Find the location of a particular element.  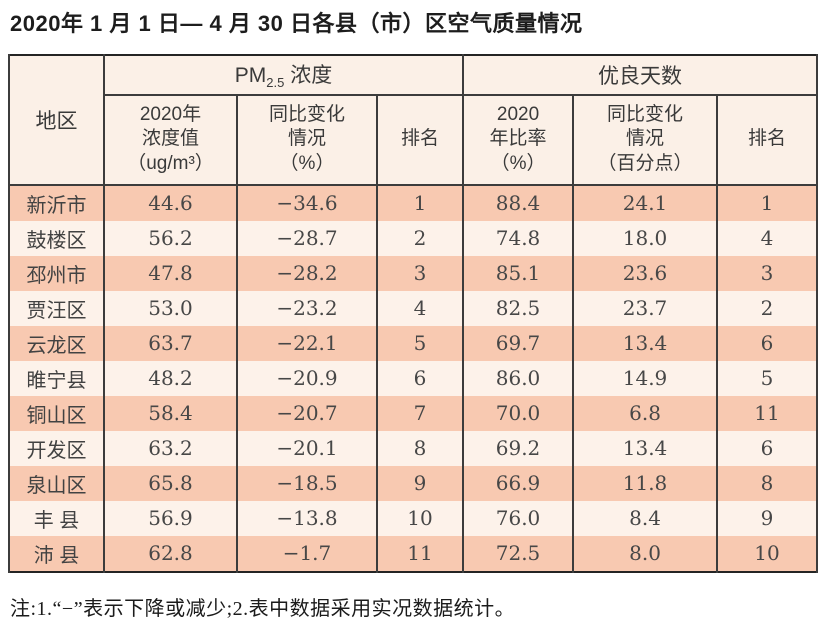

table-row: 新沂市 44.6 −34.6 1 88.4 24.1 1 is located at coordinates (413, 202).